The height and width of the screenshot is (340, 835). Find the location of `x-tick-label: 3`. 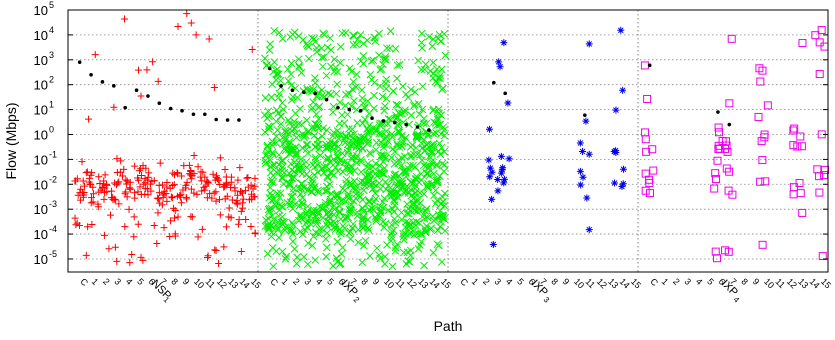

x-tick-label: 3 is located at coordinates (687, 281).